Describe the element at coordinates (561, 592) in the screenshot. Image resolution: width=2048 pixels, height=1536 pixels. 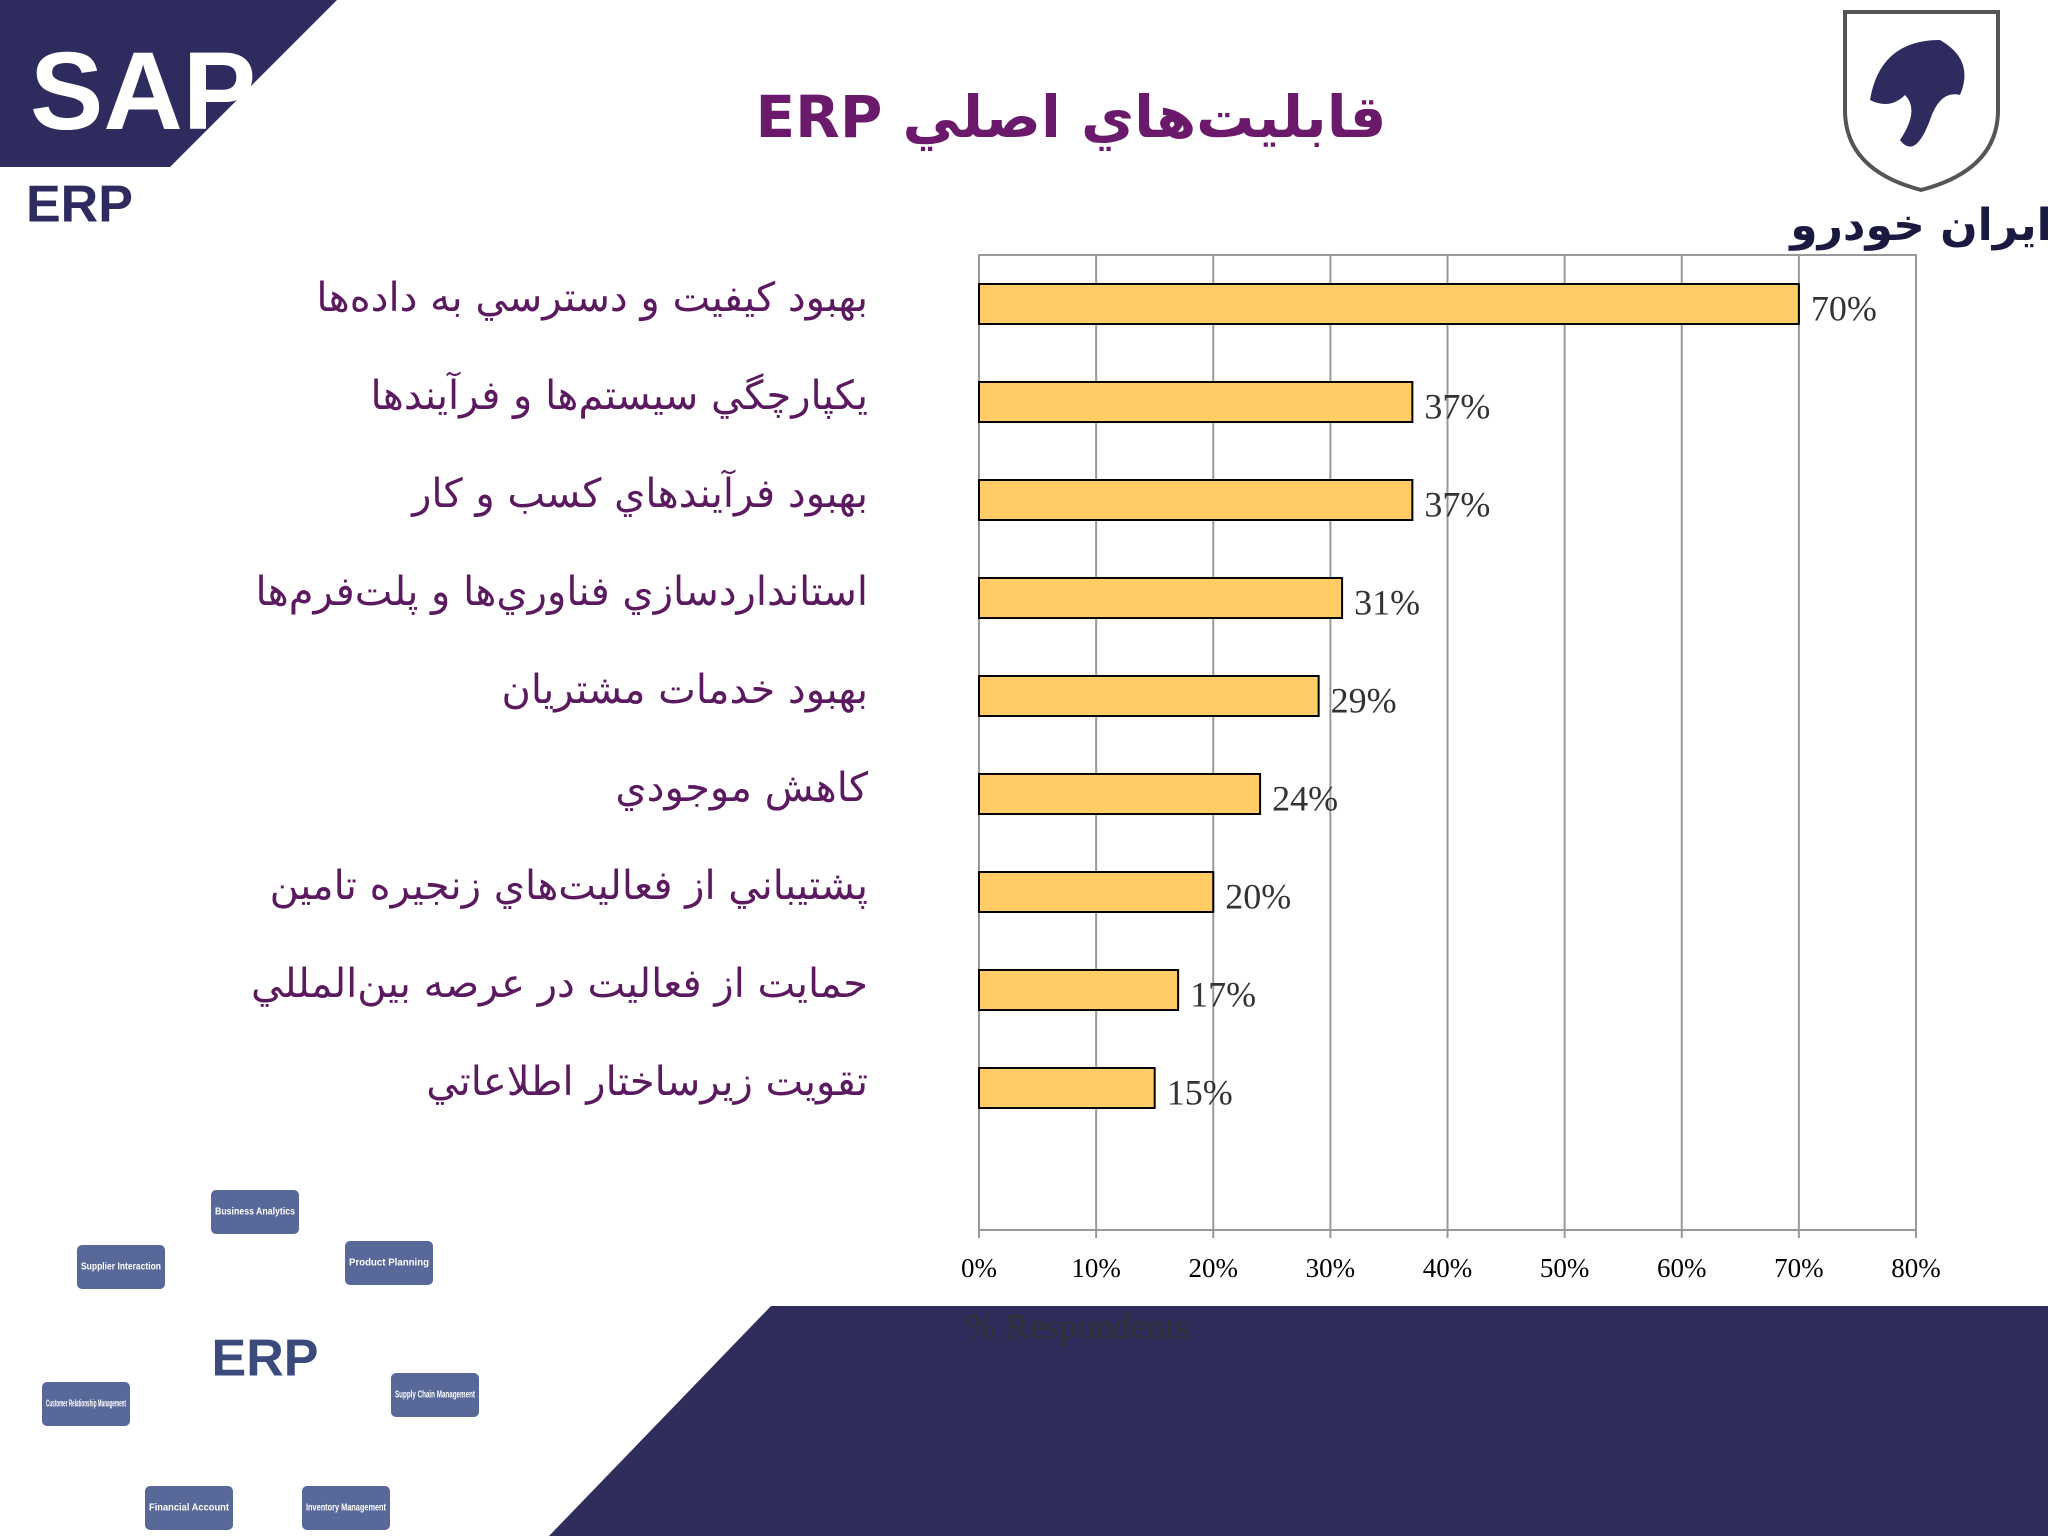
I see `category-label: استانداردسازي فناوري‌ها و پلت‌فرم‌ها` at that location.